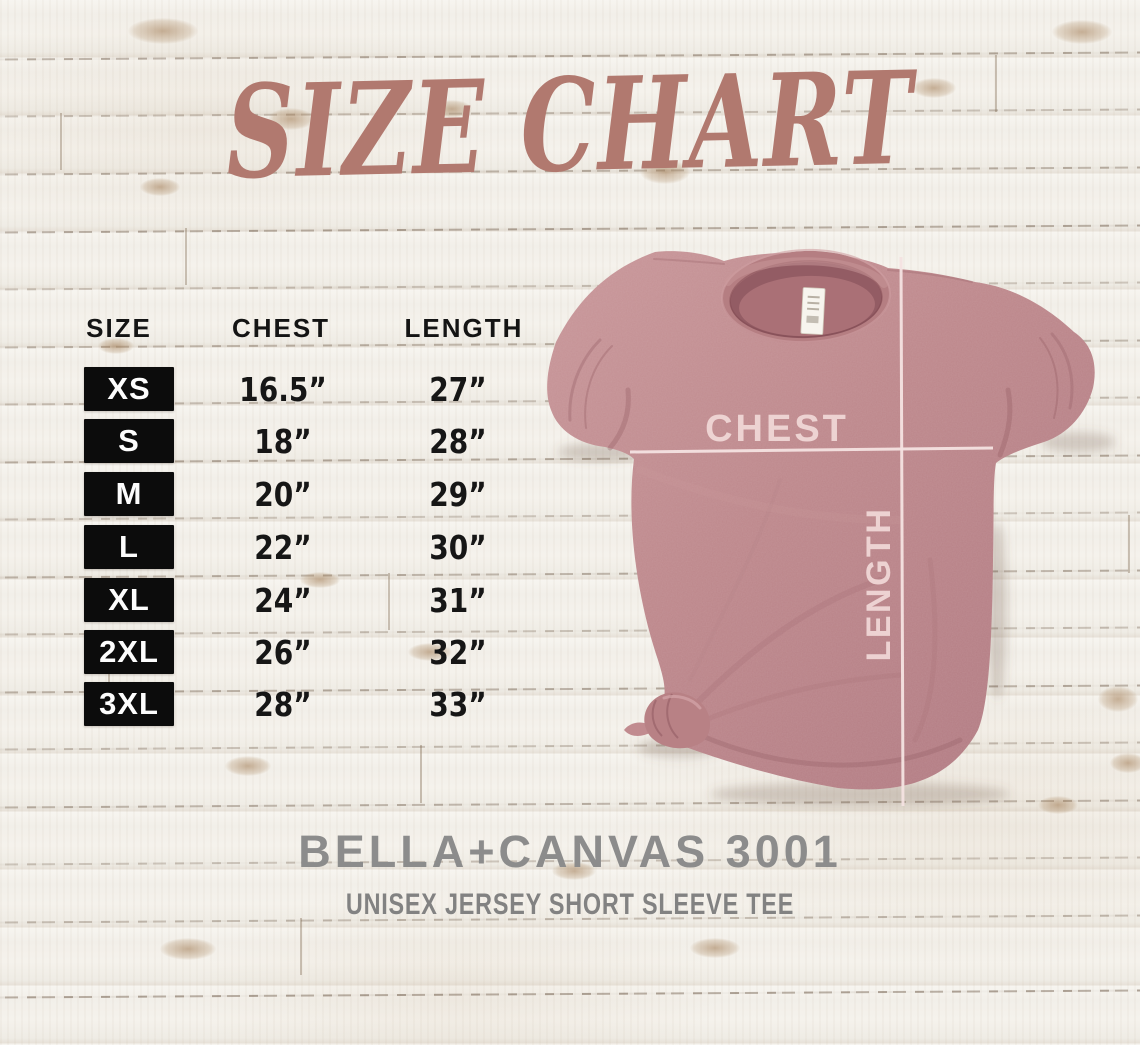  Describe the element at coordinates (458, 652) in the screenshot. I see `length-value: 32”` at that location.